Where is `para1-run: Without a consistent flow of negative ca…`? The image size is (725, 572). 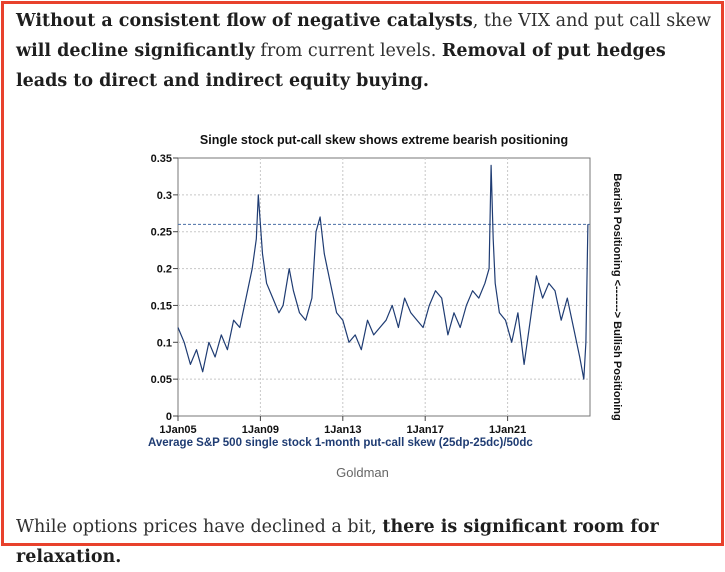 para1-run: Without a consistent flow of negative ca… is located at coordinates (244, 21).